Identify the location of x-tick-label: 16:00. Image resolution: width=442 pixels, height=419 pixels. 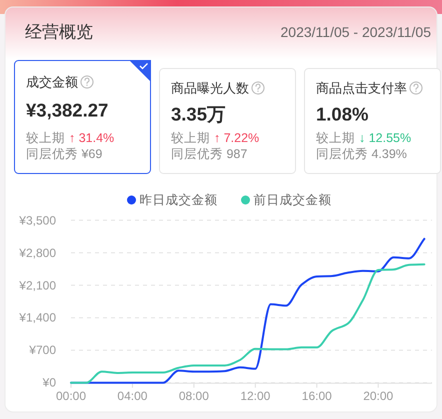
(317, 396).